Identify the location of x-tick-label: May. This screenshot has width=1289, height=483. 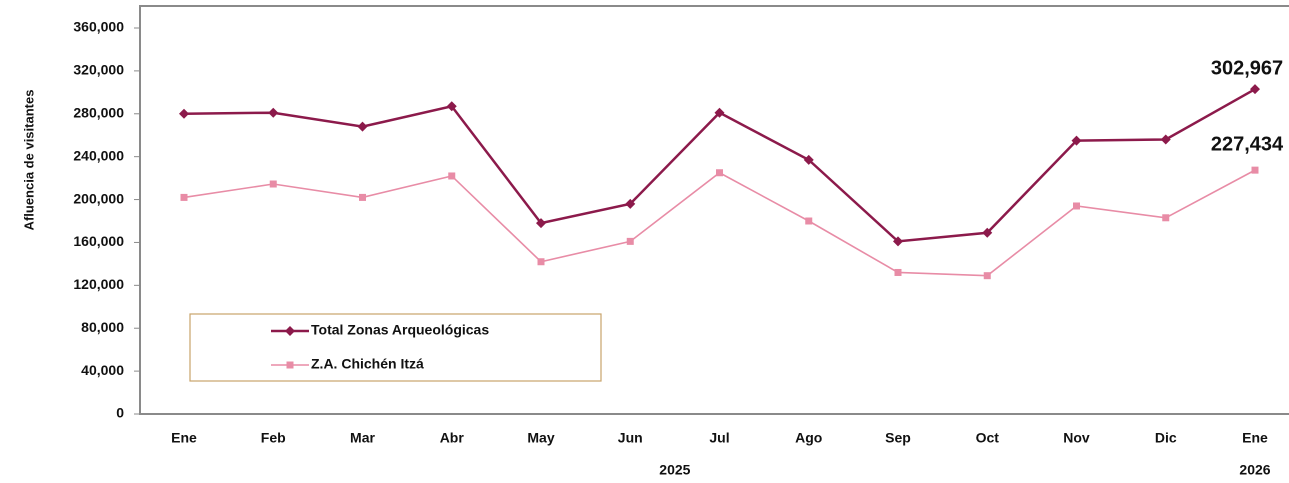
(540, 438).